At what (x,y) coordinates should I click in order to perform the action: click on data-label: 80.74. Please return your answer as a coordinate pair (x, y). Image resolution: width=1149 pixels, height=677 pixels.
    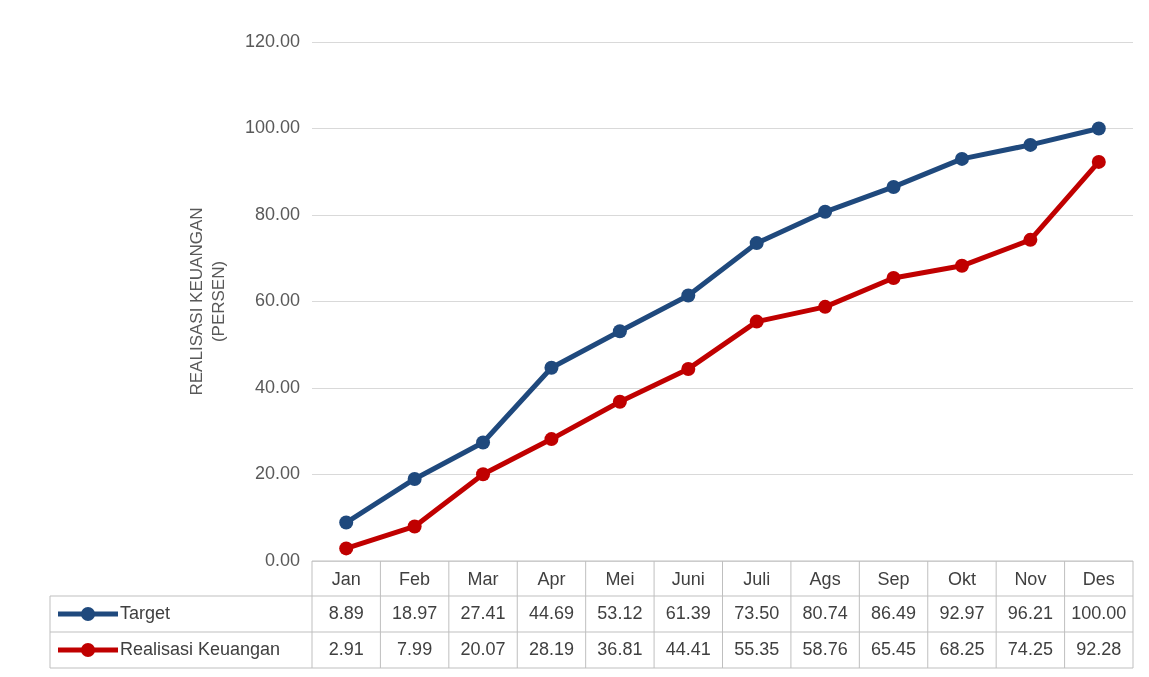
    Looking at the image, I should click on (825, 612).